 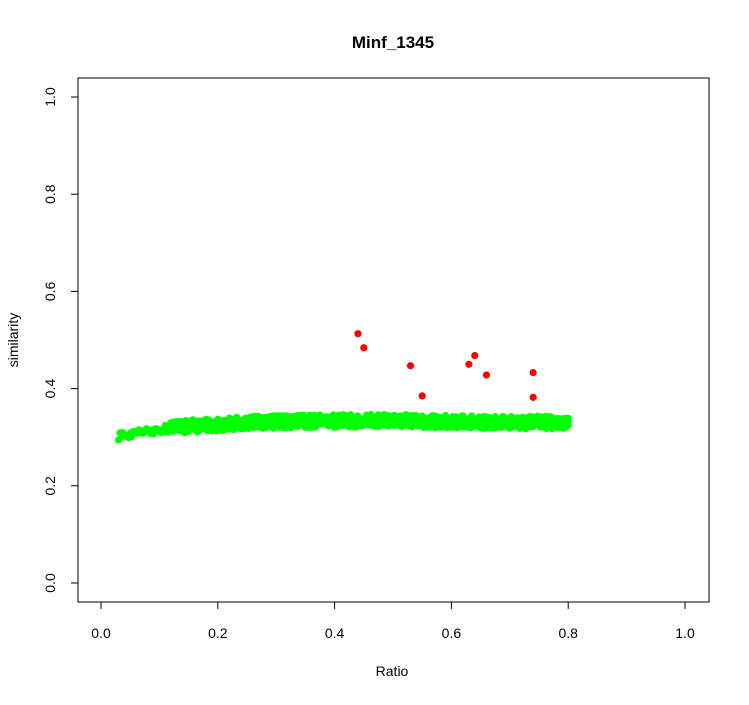 What do you see at coordinates (50, 486) in the screenshot?
I see `y-tick-label: 0.2` at bounding box center [50, 486].